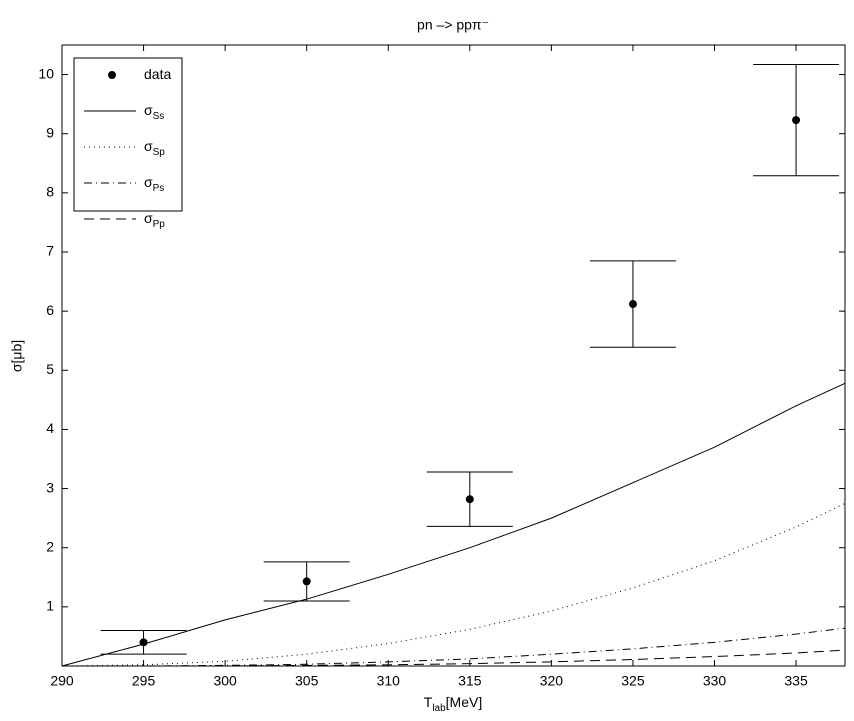 The width and height of the screenshot is (854, 721). I want to click on x-tick-label: 315, so click(470, 681).